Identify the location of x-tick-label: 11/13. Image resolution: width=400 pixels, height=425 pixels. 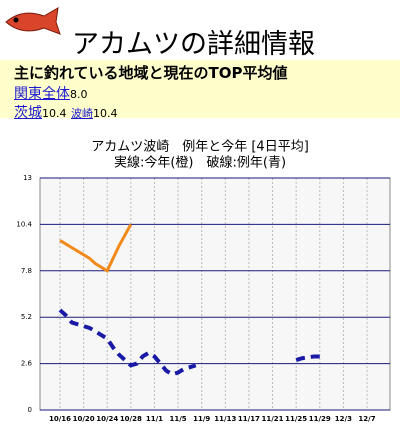
(225, 419).